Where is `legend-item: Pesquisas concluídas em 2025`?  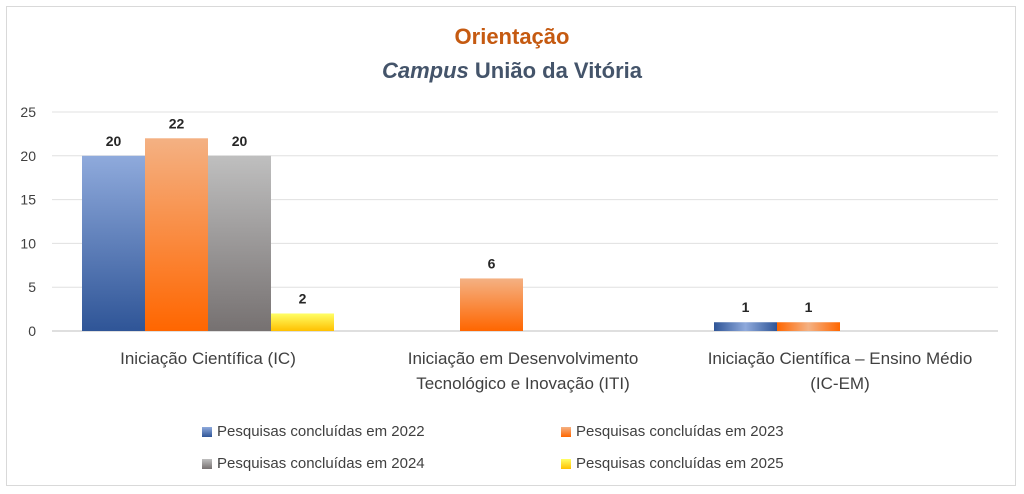 legend-item: Pesquisas concluídas em 2025 is located at coordinates (672, 463).